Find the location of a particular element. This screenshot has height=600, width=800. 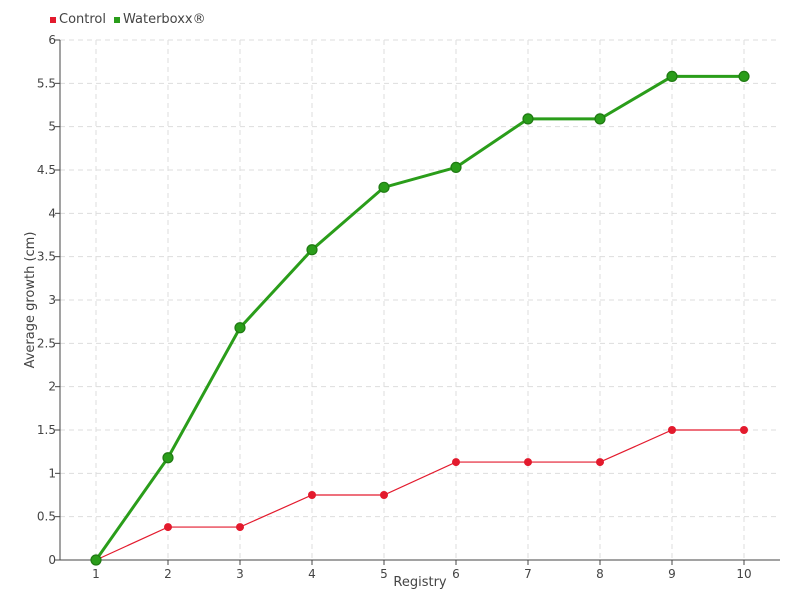

y-tick-label: 0.5 is located at coordinates (46, 517).